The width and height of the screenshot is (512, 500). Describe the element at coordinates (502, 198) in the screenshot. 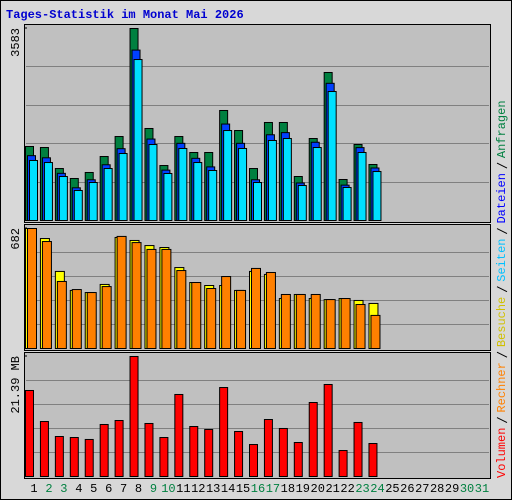

I see `legend-label: Dateien` at that location.